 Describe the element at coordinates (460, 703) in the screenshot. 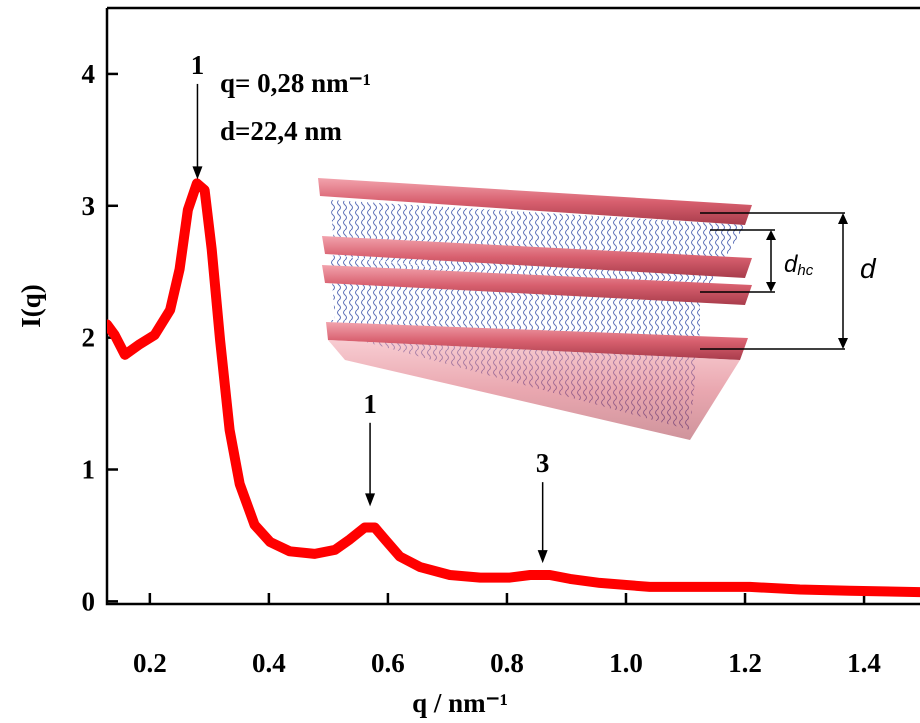

I see `x-axis-label: q / nm⁻¹` at that location.